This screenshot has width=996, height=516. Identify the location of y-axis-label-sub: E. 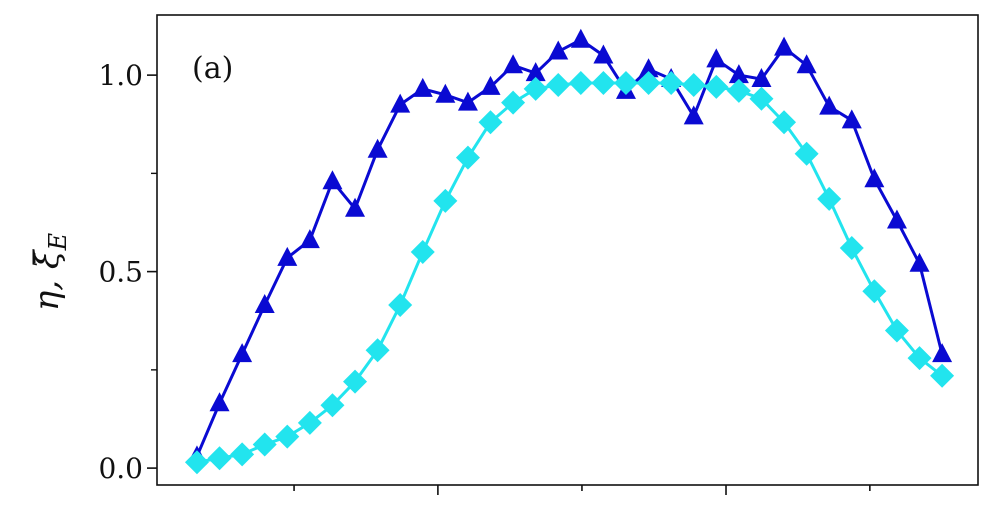
(58, 241).